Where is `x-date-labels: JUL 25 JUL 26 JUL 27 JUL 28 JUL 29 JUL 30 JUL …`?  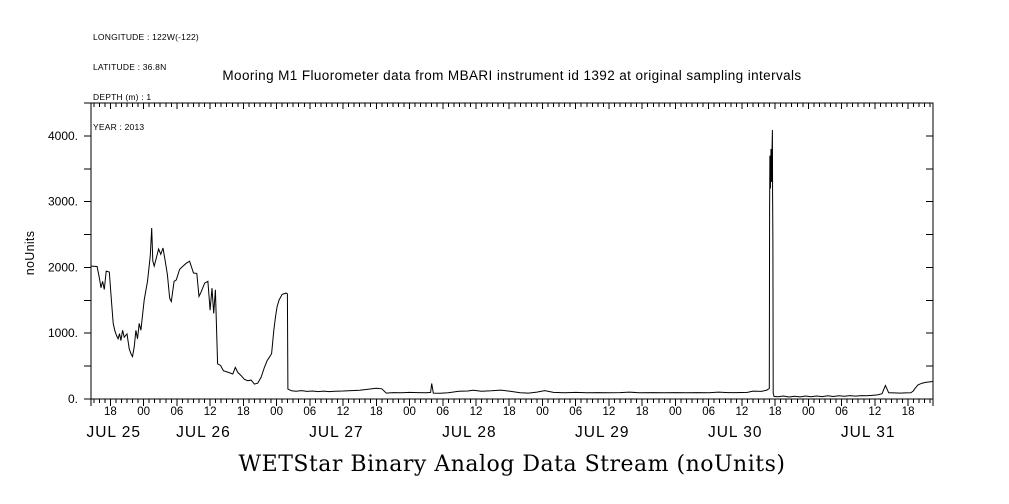 x-date-labels: JUL 25 JUL 26 JUL 27 JUL 28 JUL 29 JUL 30 JUL … is located at coordinates (491, 432).